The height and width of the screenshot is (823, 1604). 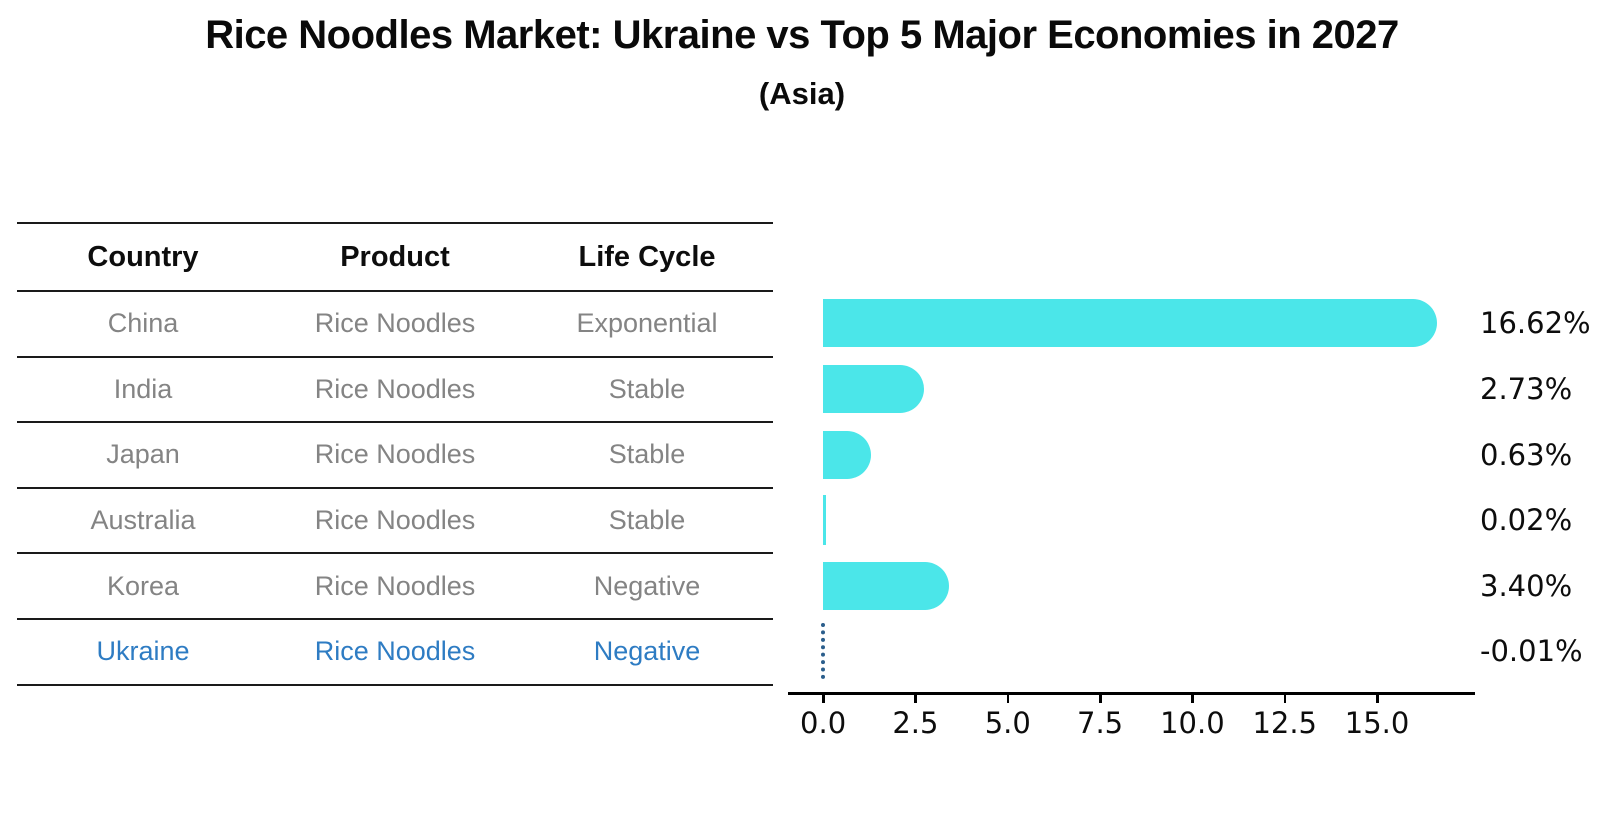 What do you see at coordinates (143, 651) in the screenshot?
I see `table-cell-country: Ukraine` at bounding box center [143, 651].